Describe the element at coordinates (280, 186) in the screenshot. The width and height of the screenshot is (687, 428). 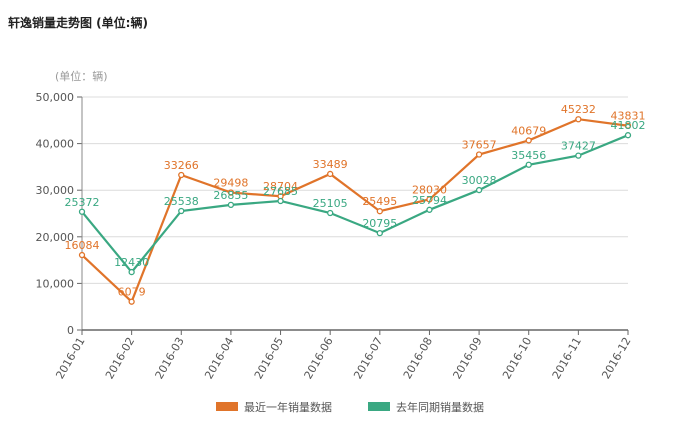
I see `data-label: 28704` at that location.